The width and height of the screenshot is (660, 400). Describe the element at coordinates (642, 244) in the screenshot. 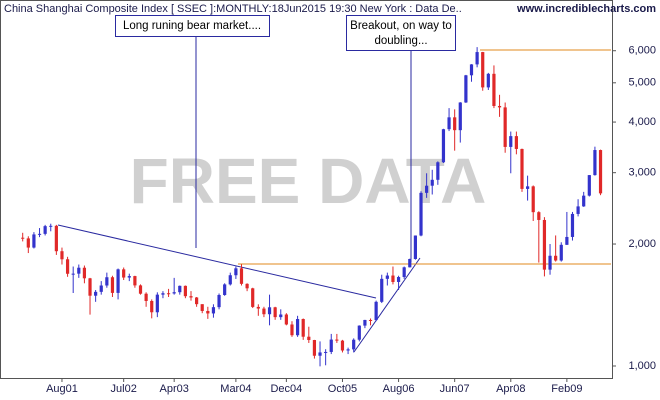

I see `y-tick-label: 2,000` at that location.